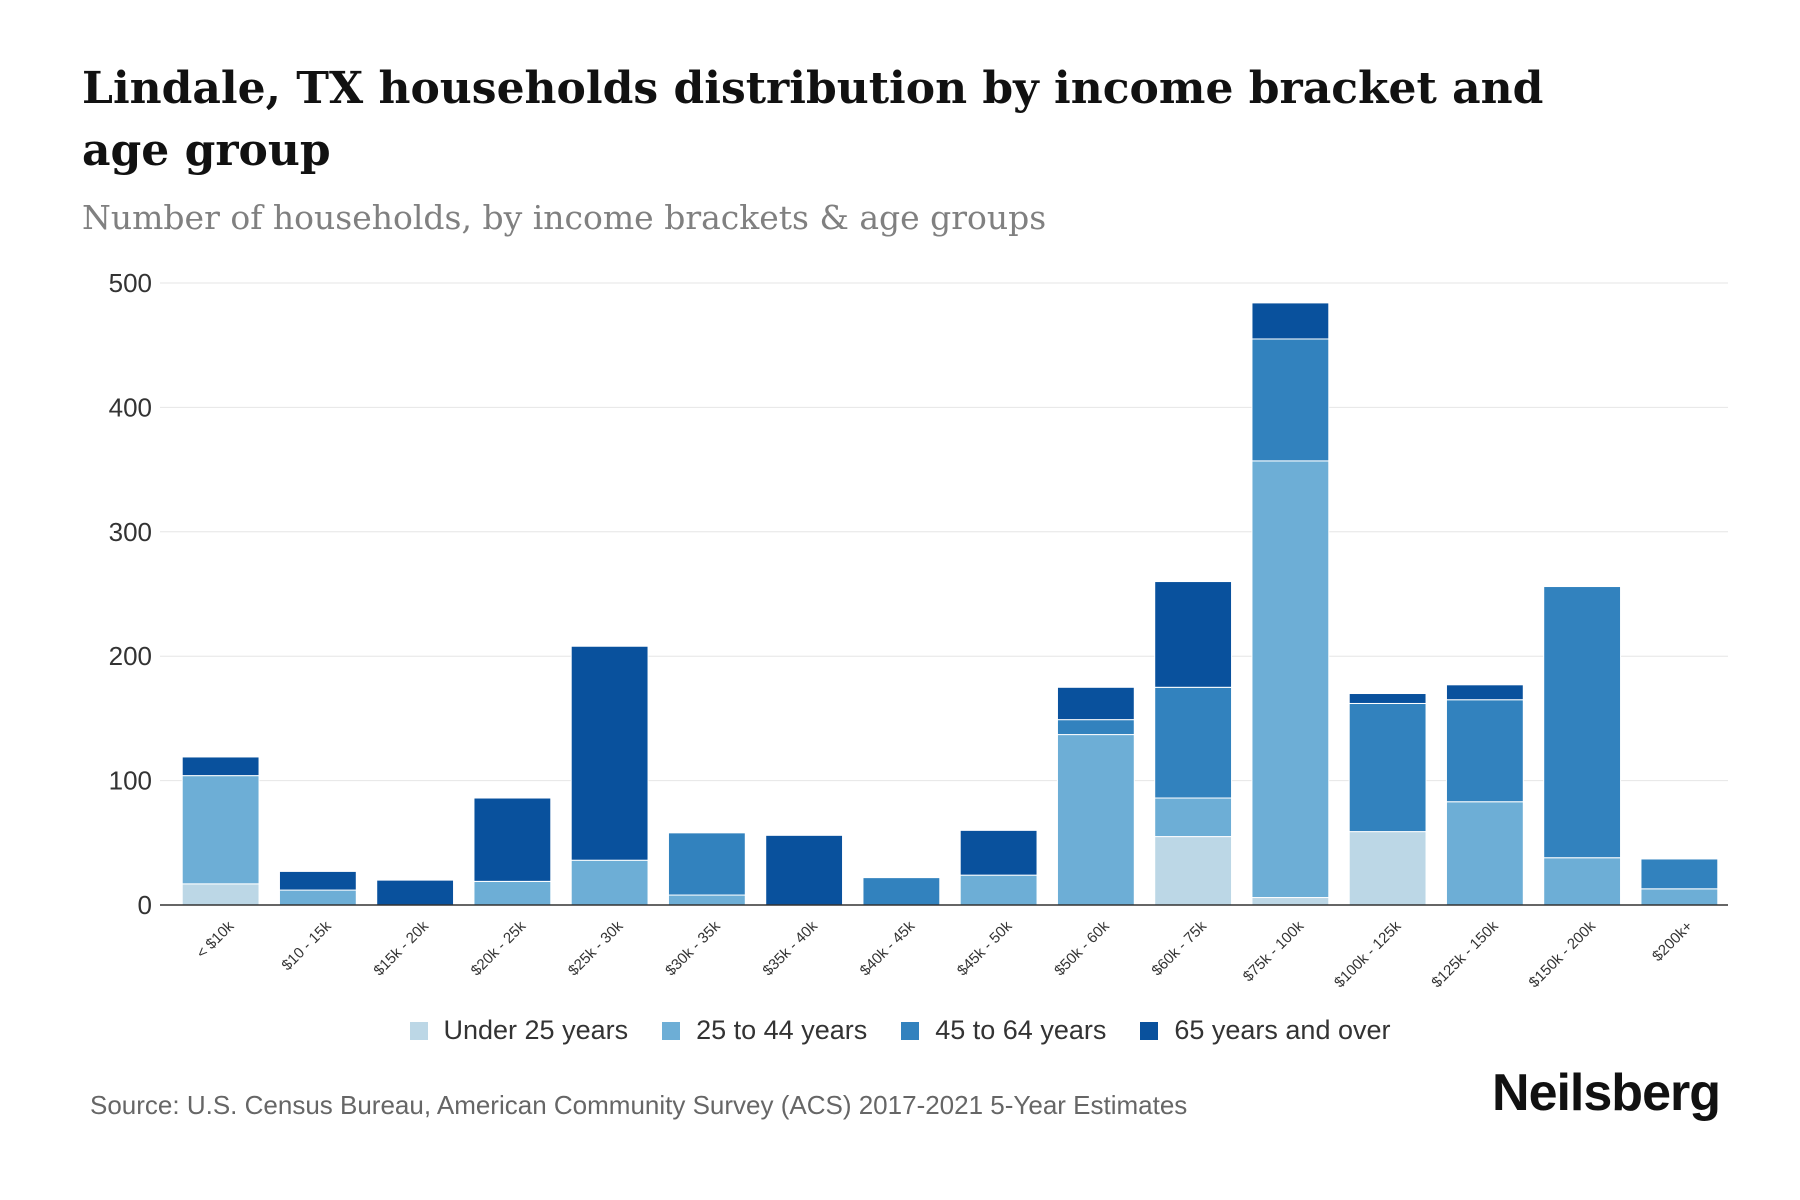  I want to click on legend-swatch-65-plus, so click(1149, 1030).